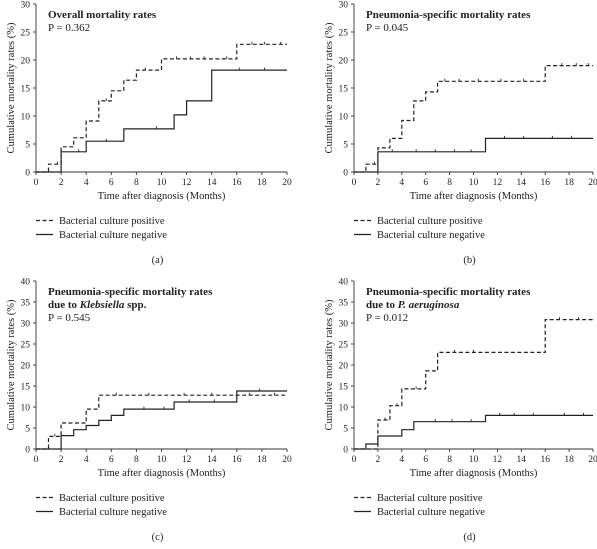 The height and width of the screenshot is (549, 597). Describe the element at coordinates (413, 305) in the screenshot. I see `panel-title: due to P. aeruginosa` at that location.